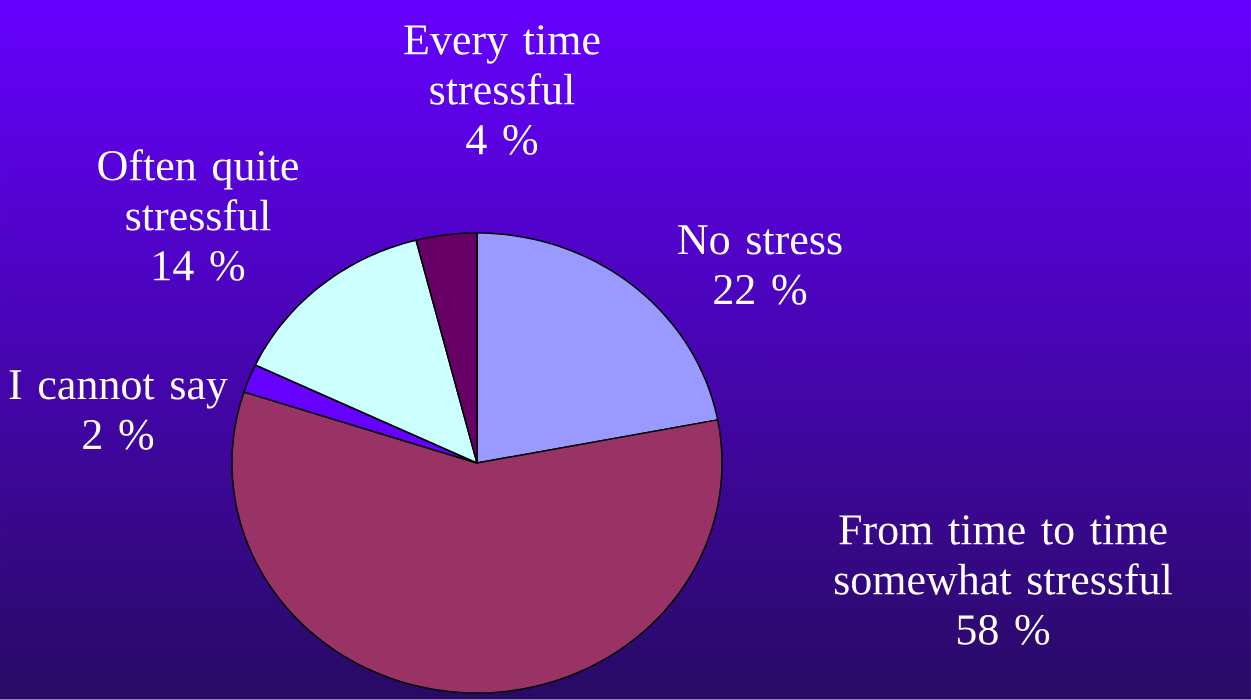  I want to click on data-label: 58 %, so click(1003, 630).